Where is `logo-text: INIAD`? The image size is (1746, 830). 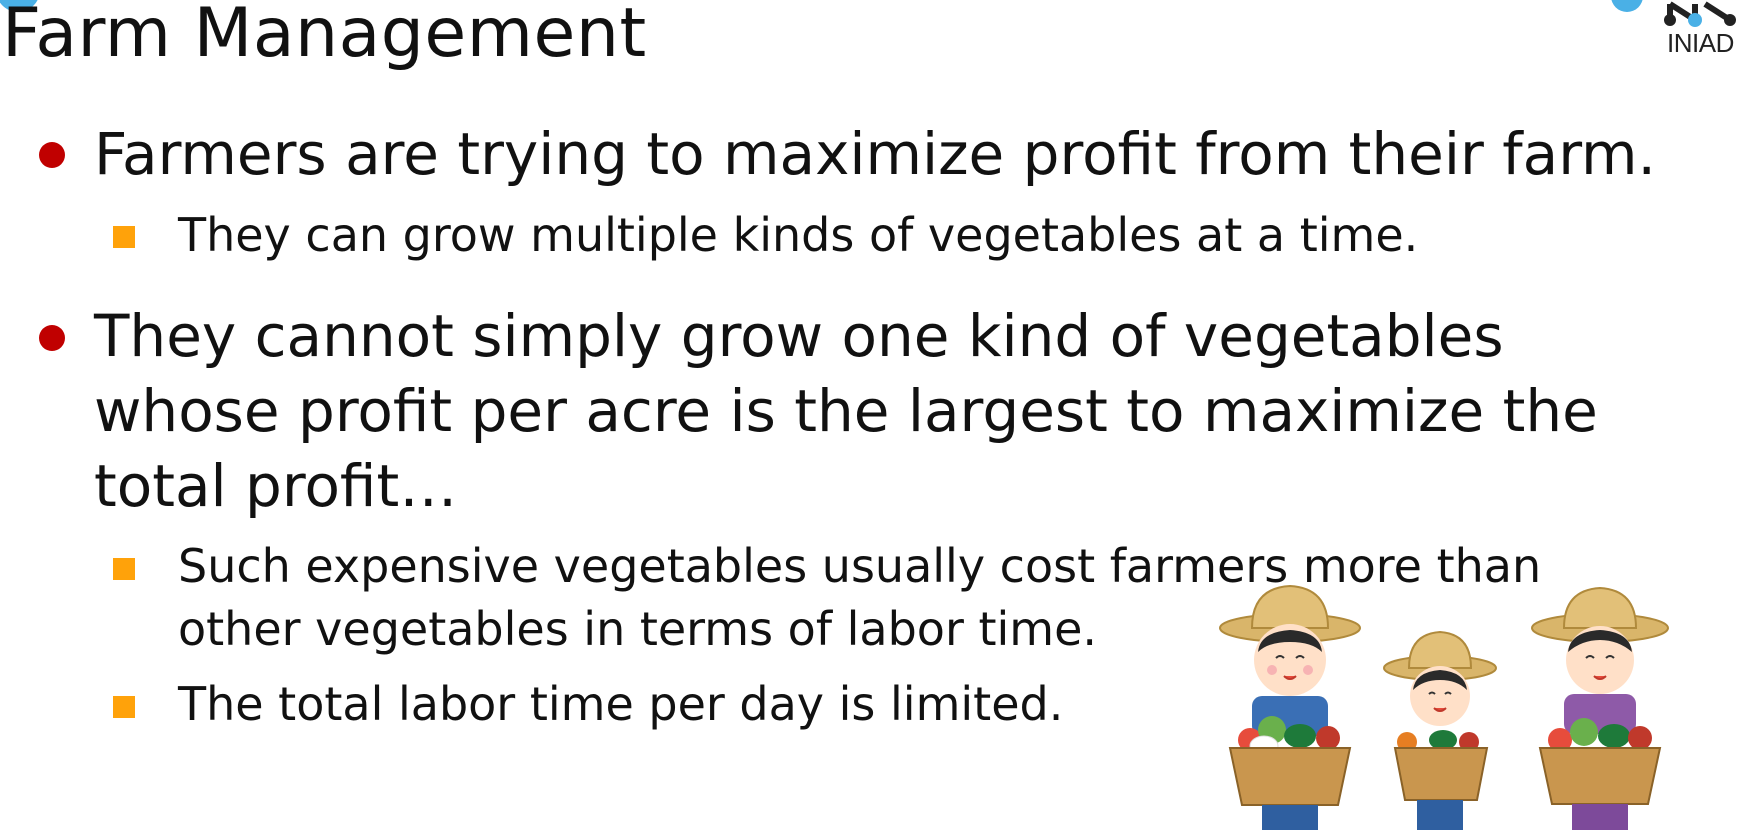 logo-text: INIAD is located at coordinates (1700, 43).